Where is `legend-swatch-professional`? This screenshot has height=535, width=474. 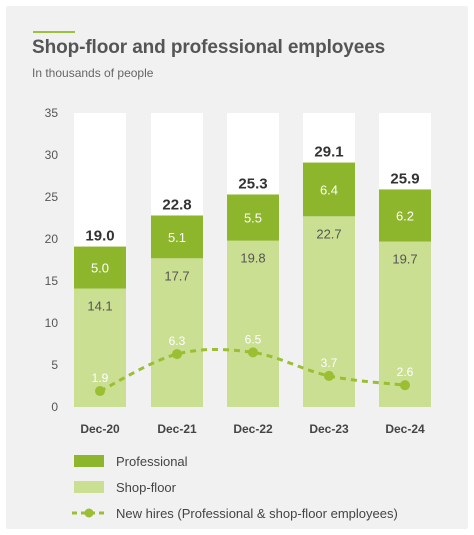
legend-swatch-professional is located at coordinates (89, 461).